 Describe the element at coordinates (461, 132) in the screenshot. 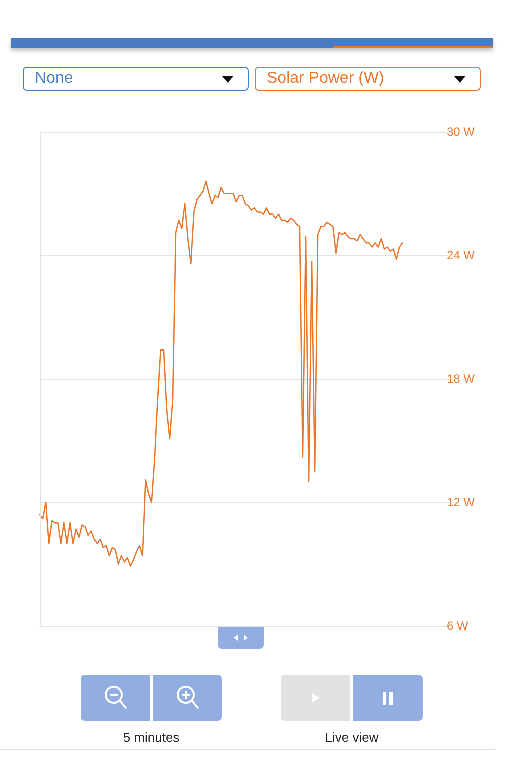

I see `y-tick-label: 30 W` at that location.